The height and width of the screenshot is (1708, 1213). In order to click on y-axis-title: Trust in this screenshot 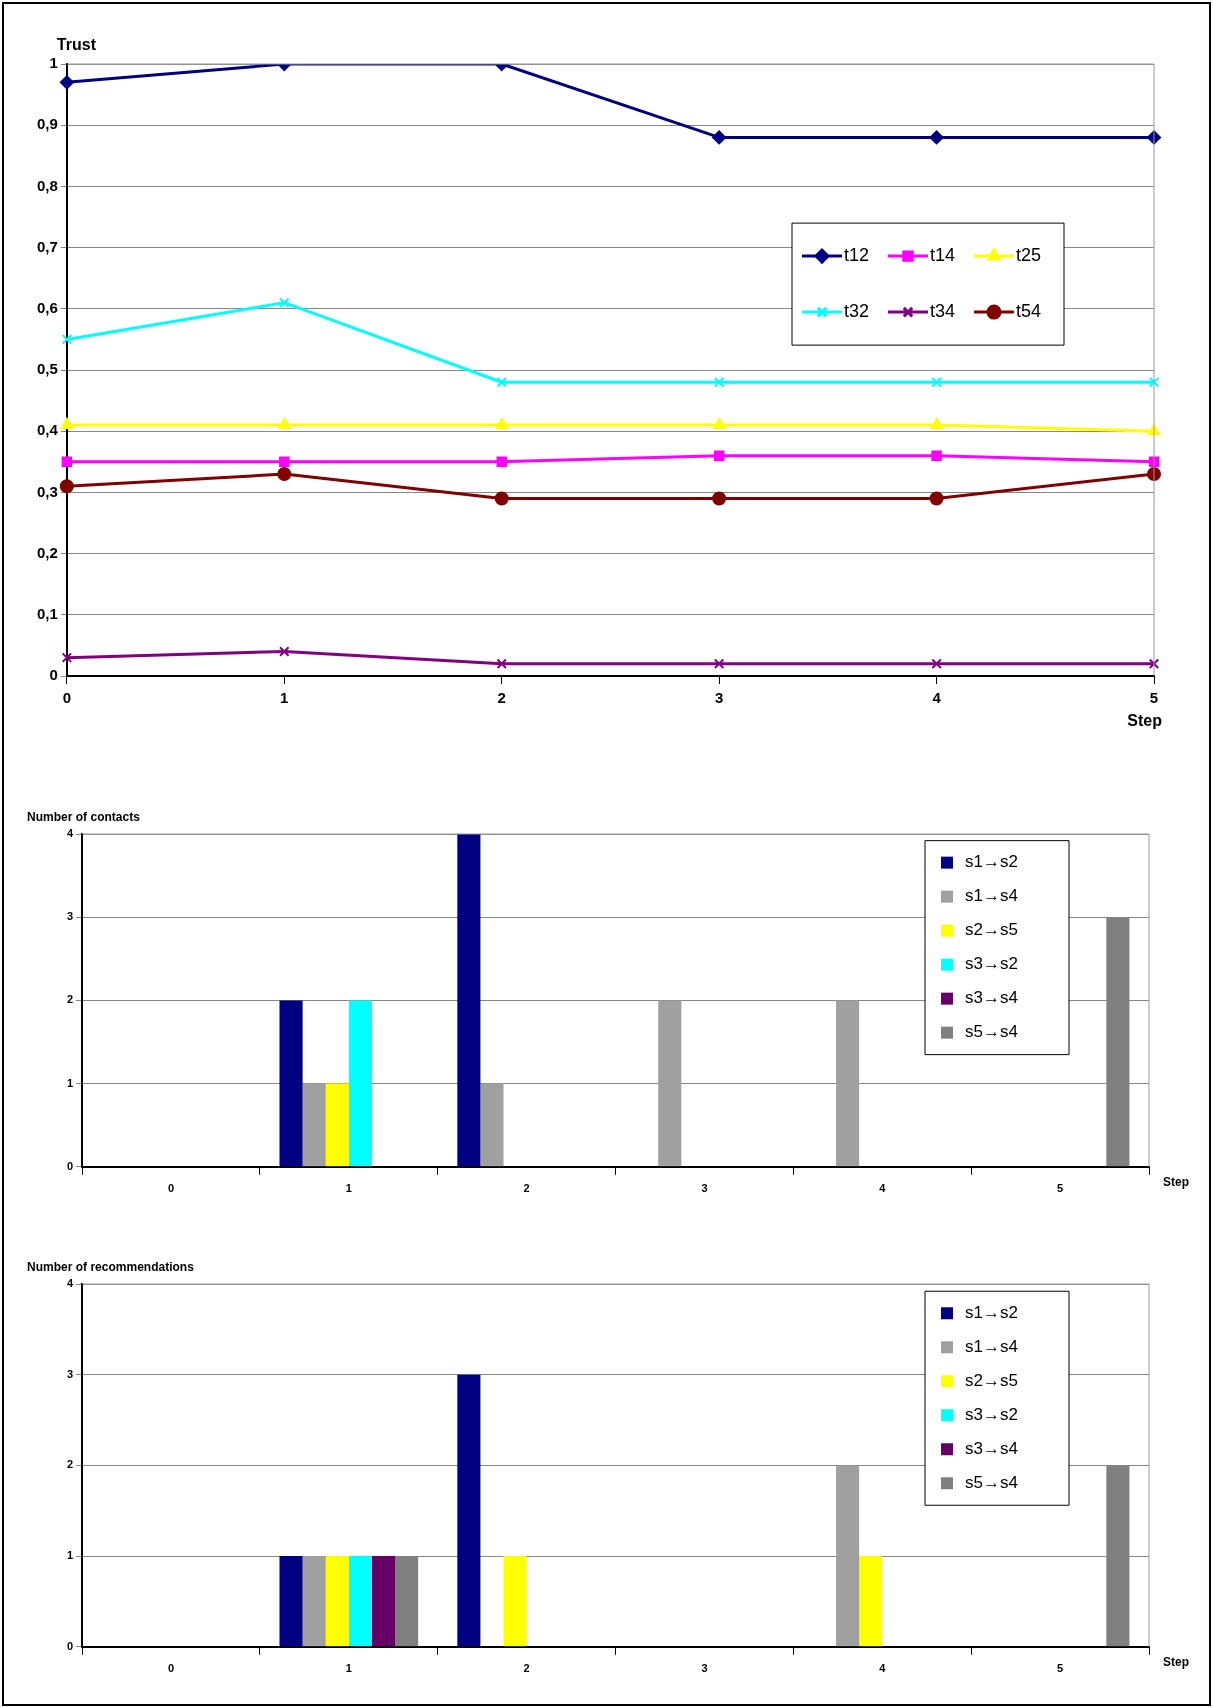, I will do `click(76, 45)`.